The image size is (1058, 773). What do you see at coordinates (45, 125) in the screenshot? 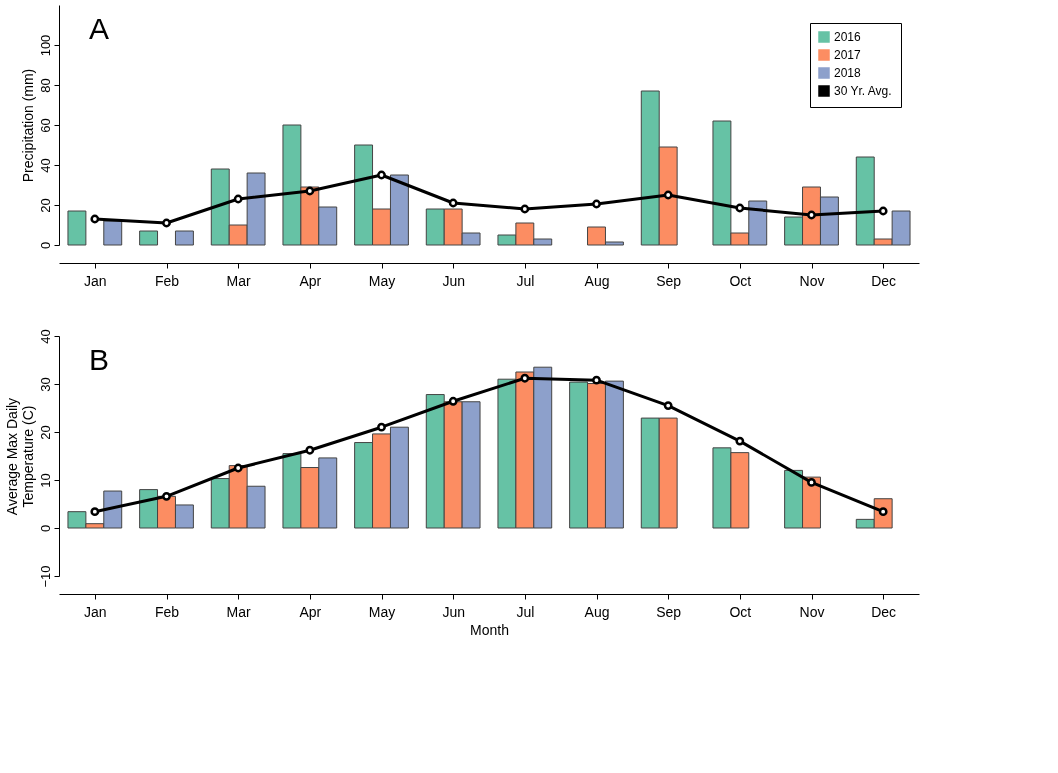
I see `y-tick-label: 60` at bounding box center [45, 125].